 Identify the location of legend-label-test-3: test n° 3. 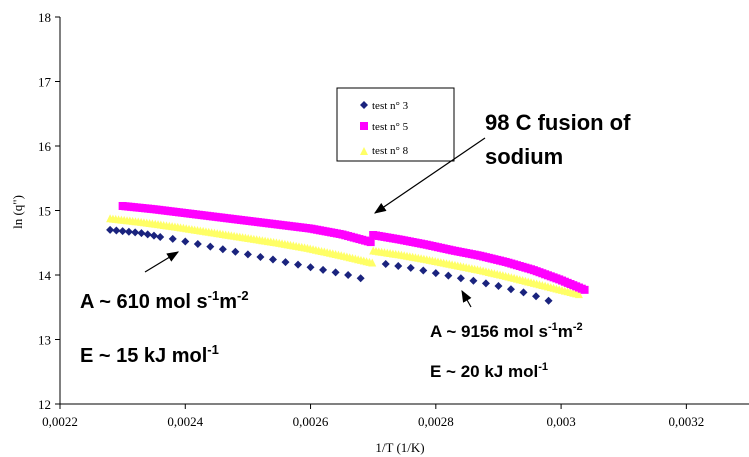
(390, 106).